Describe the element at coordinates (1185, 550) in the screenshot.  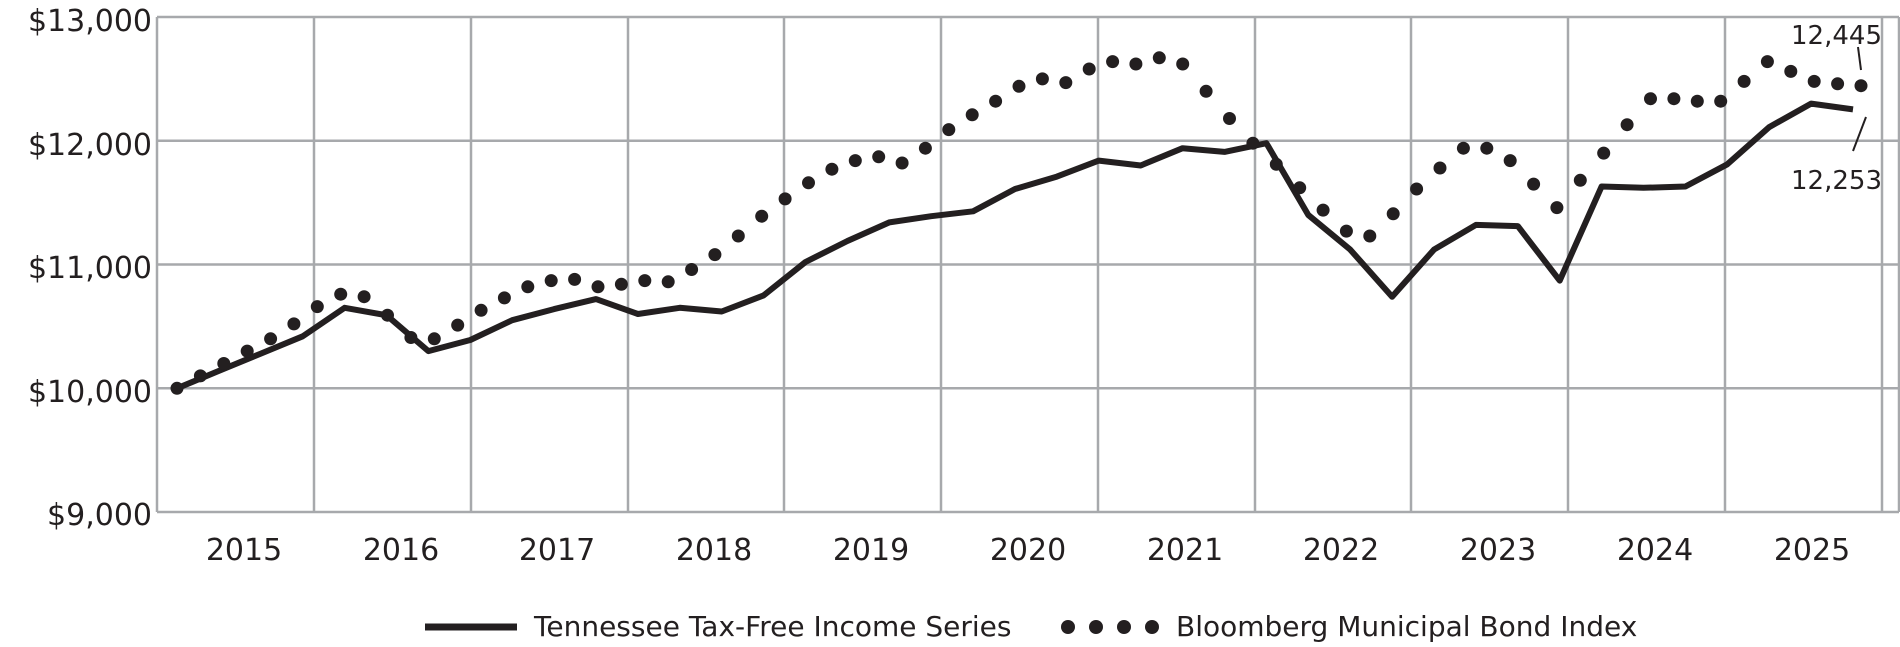
I see `x-tick-label-2021: 2021` at that location.